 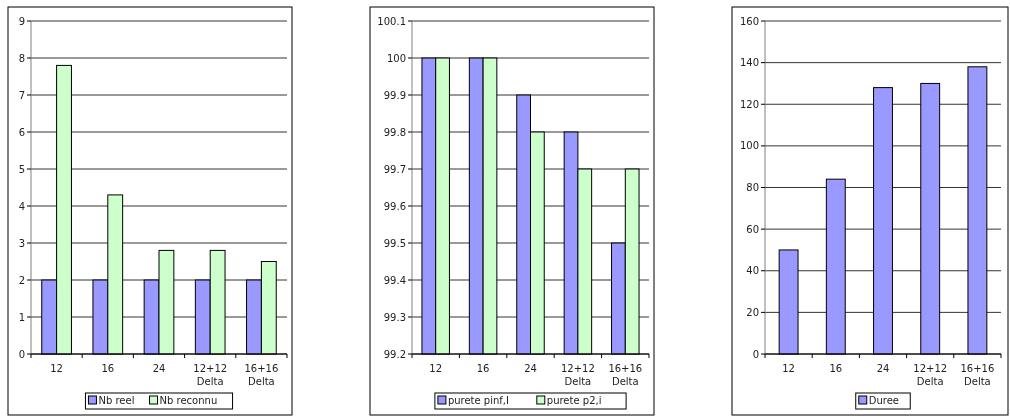 What do you see at coordinates (394, 169) in the screenshot?
I see `y-tick-label: 99.7` at bounding box center [394, 169].